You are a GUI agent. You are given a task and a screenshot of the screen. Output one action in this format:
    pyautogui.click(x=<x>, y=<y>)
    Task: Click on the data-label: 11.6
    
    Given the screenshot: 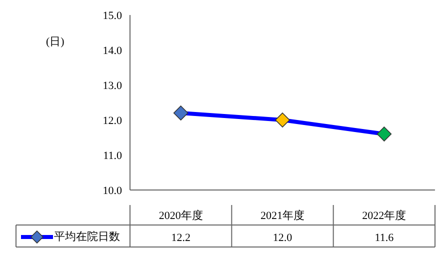 What is the action you would take?
    pyautogui.click(x=384, y=238)
    